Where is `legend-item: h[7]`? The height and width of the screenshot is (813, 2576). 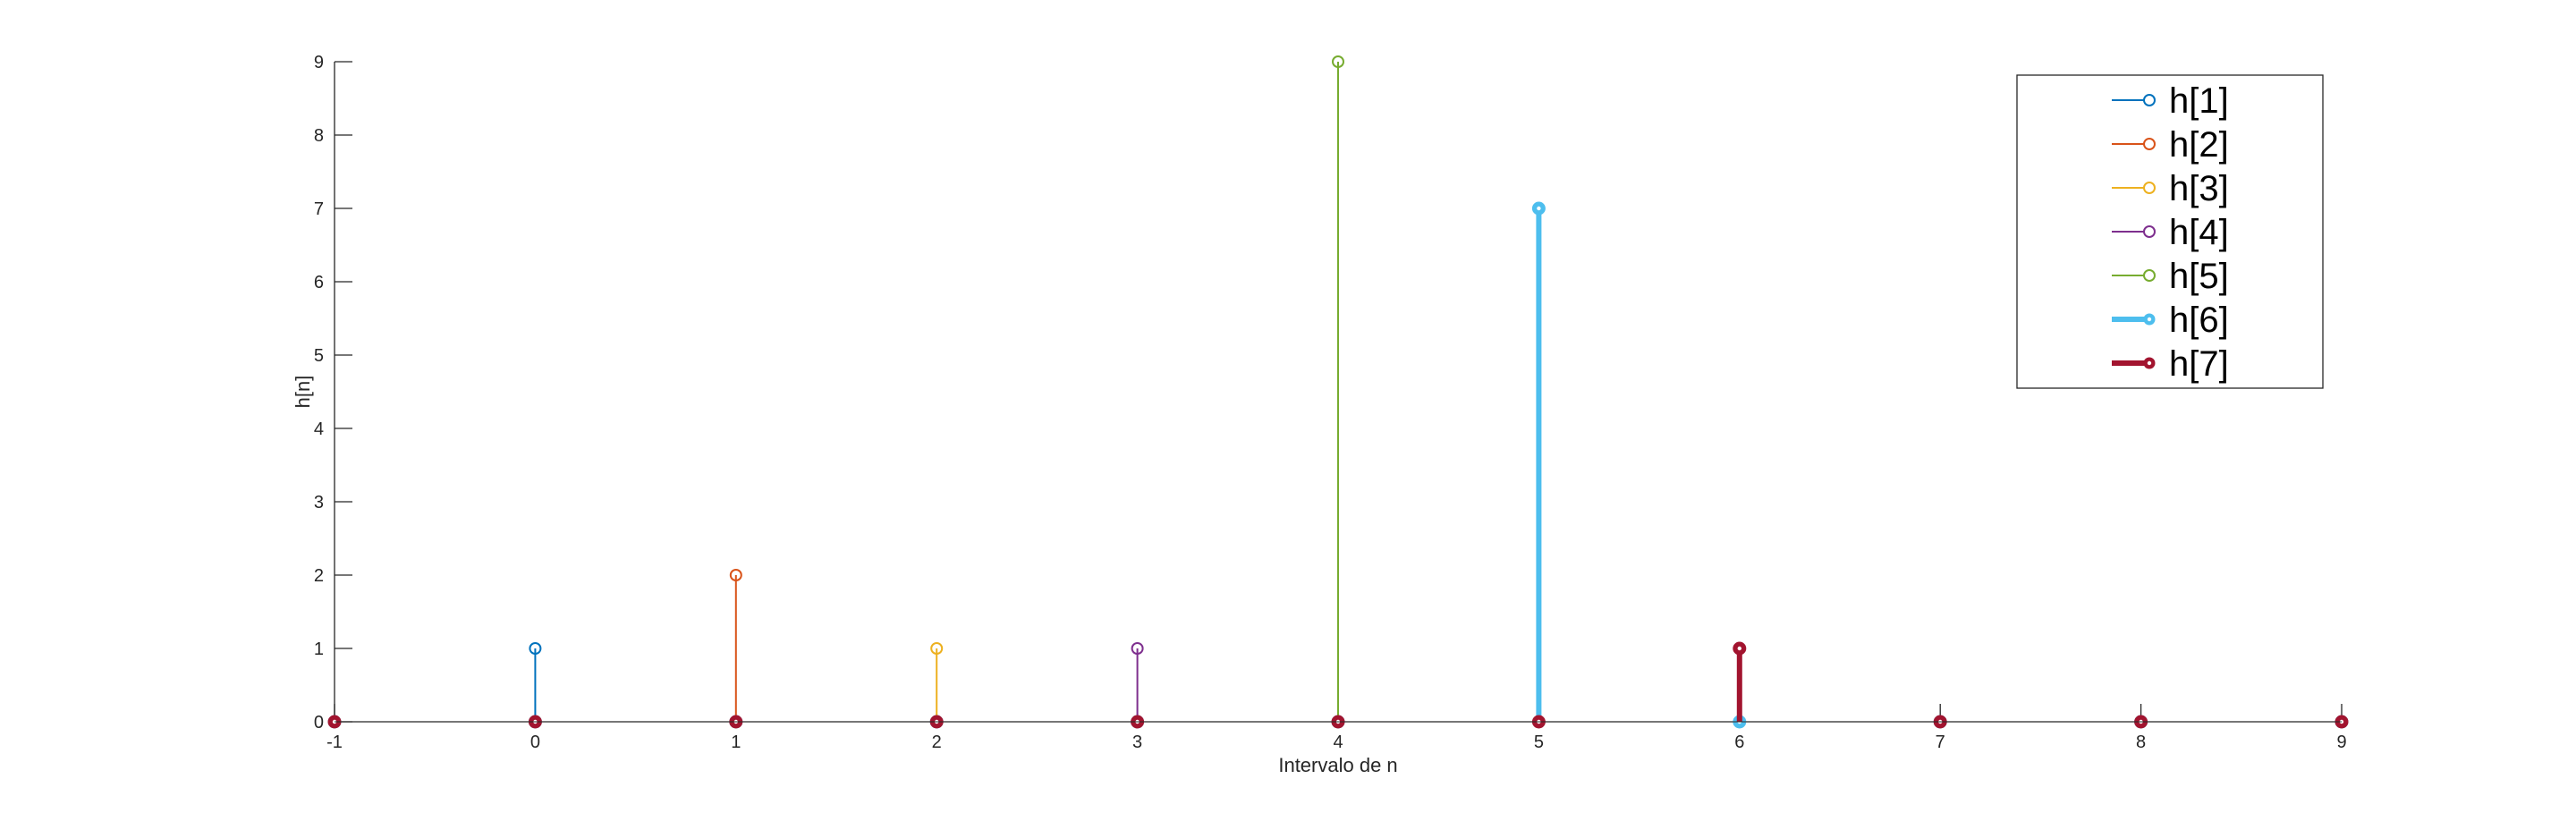 legend-item: h[7] is located at coordinates (2170, 364).